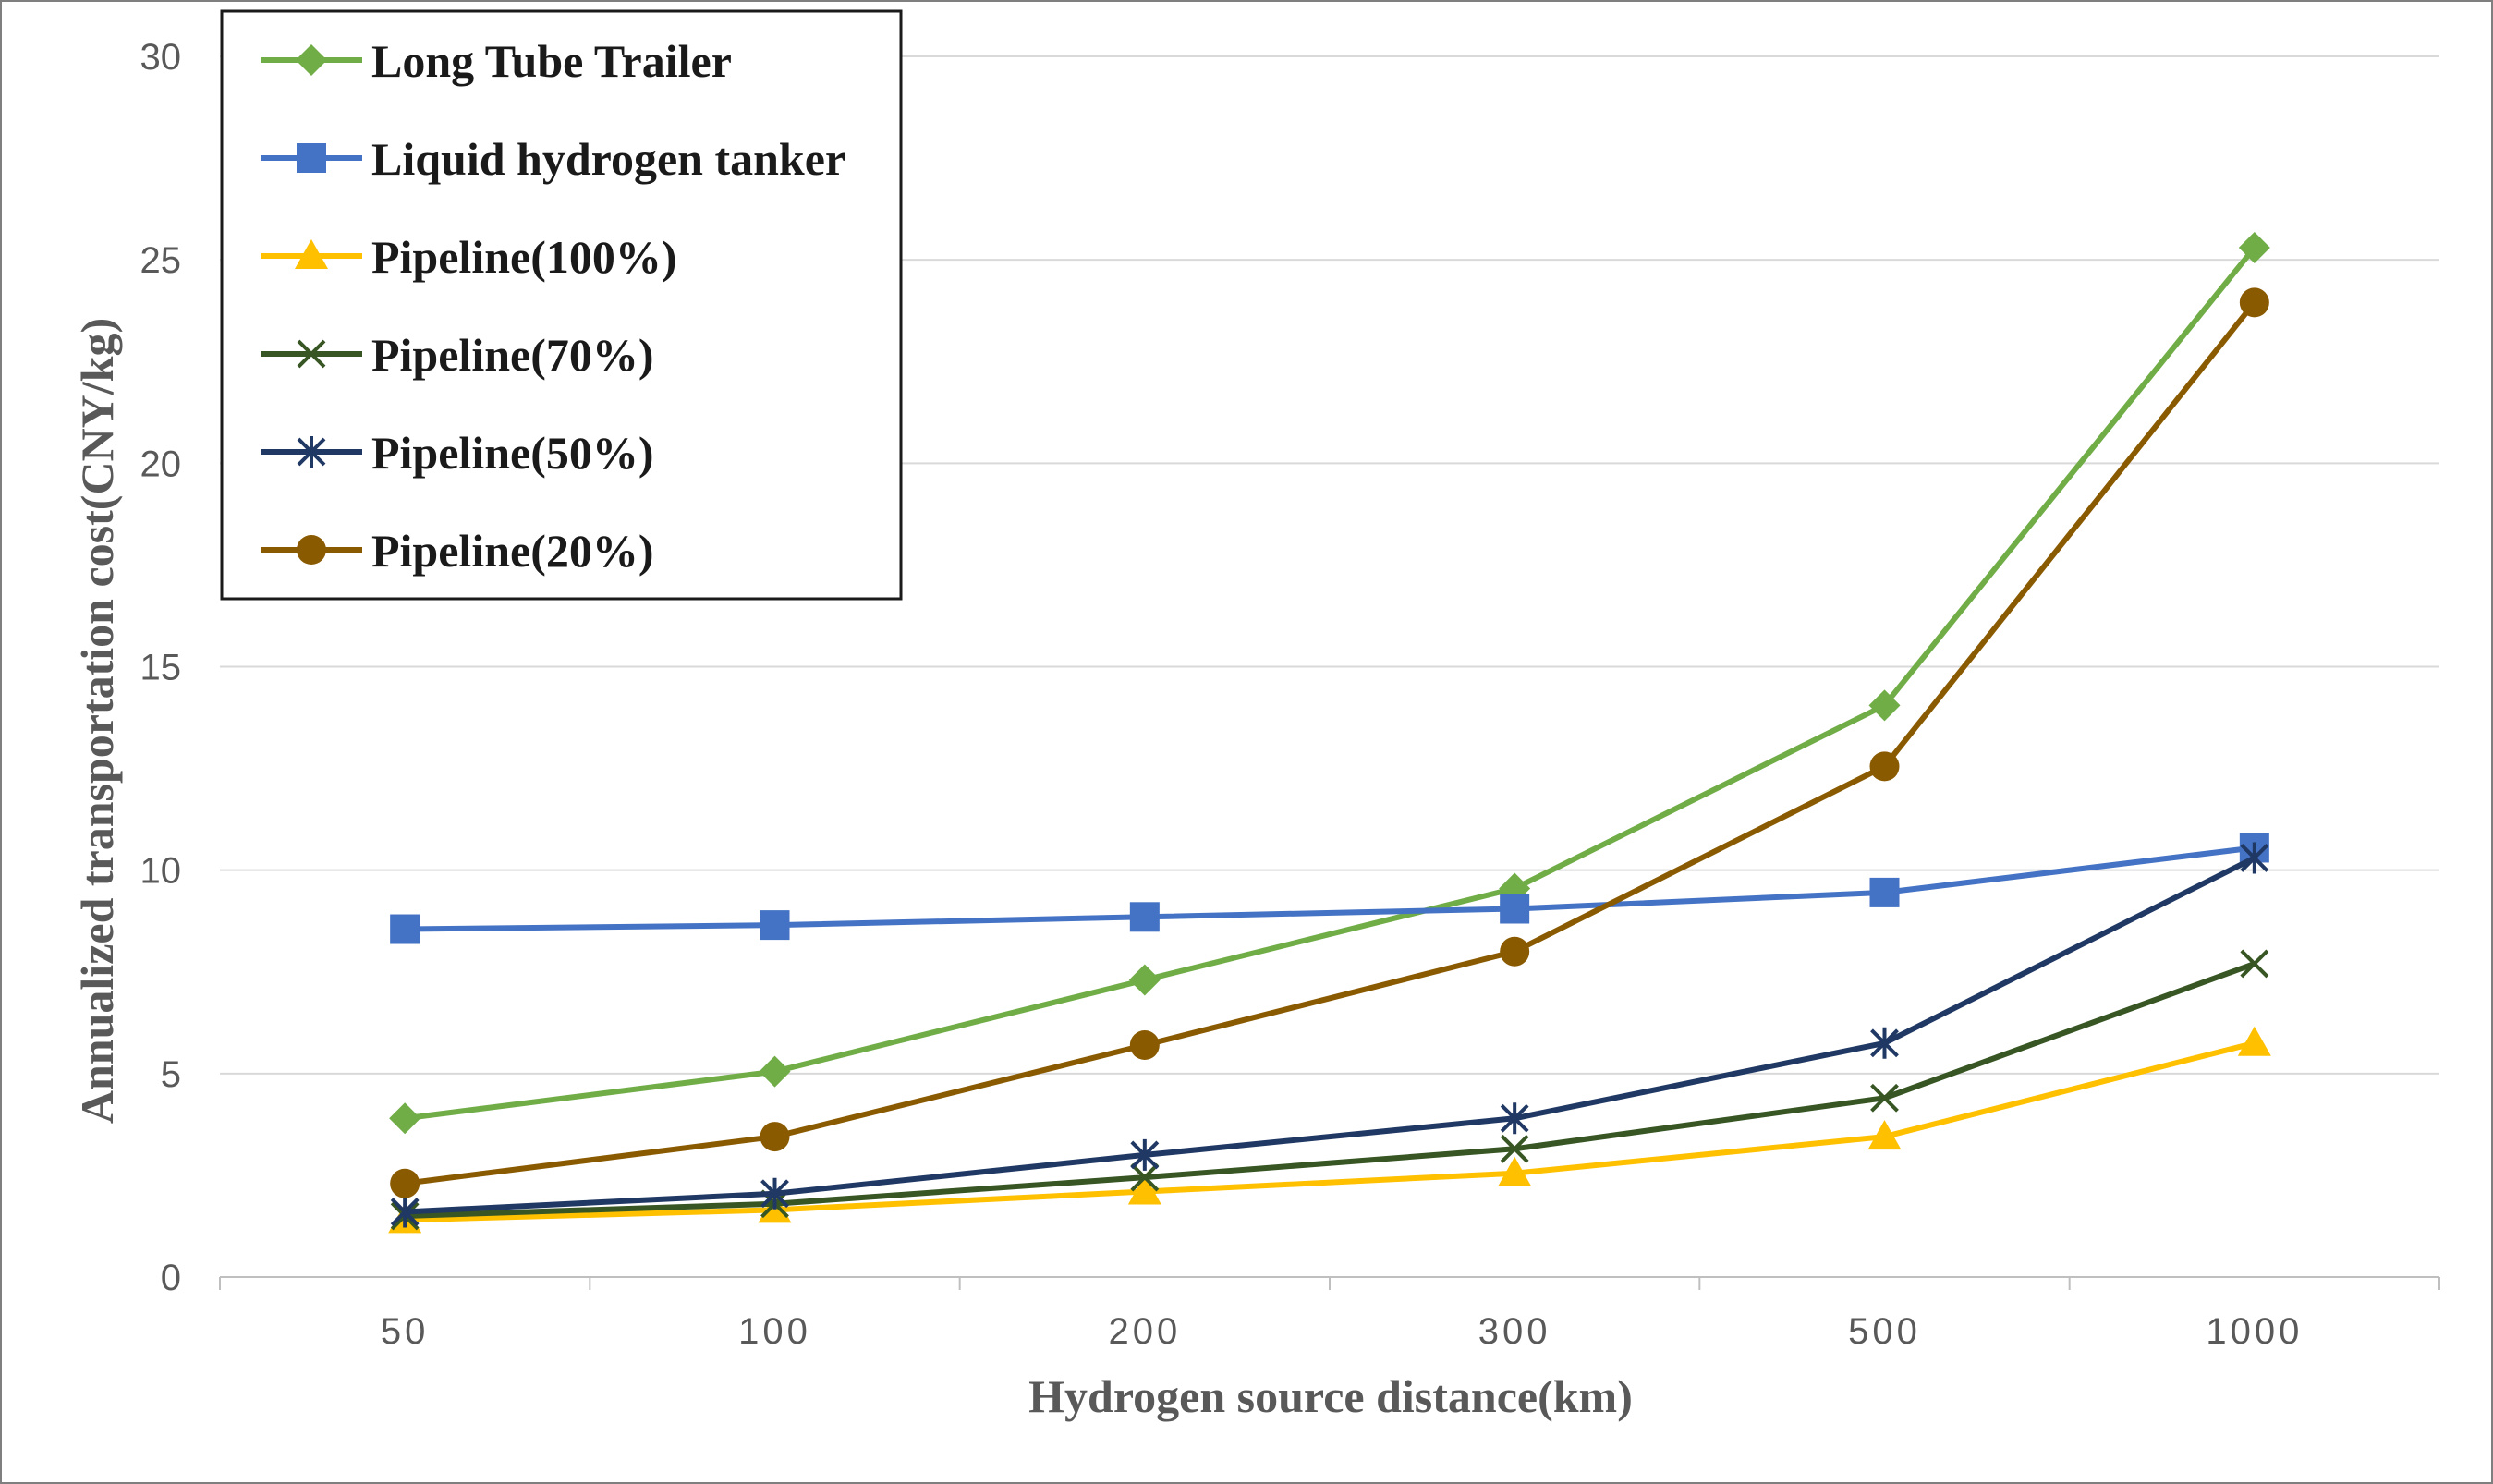 This screenshot has width=2493, height=1484. I want to click on y-tick-label: 0, so click(171, 1278).